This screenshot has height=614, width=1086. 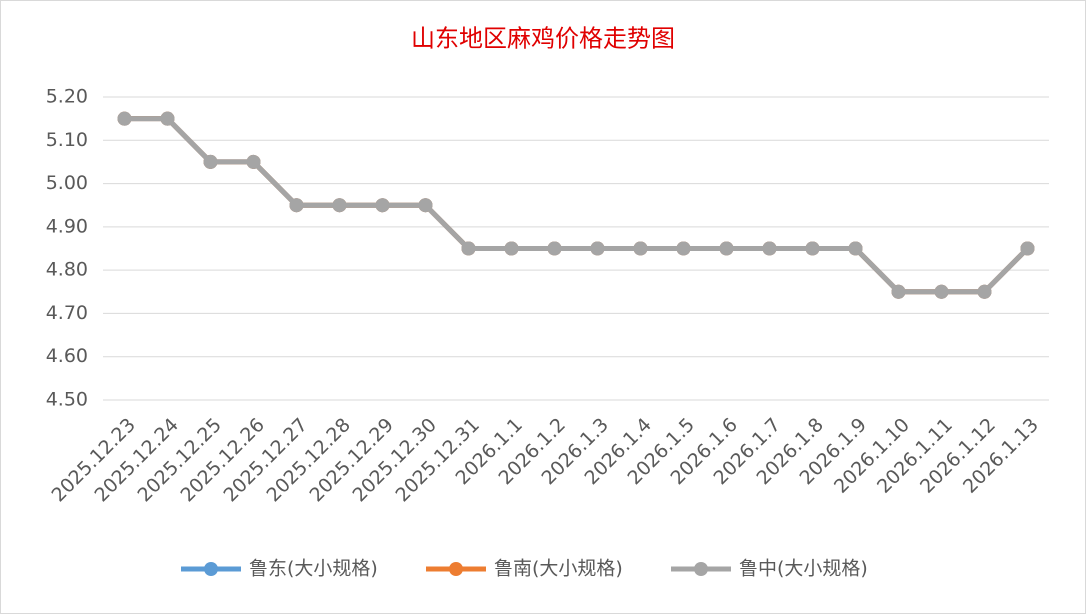 I want to click on y-tick-label: 5.00, so click(x=67, y=183).